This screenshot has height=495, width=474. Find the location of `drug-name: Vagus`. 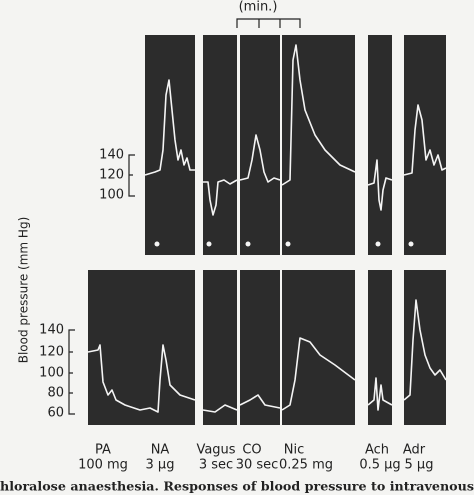

drug-name: Vagus is located at coordinates (215, 450).